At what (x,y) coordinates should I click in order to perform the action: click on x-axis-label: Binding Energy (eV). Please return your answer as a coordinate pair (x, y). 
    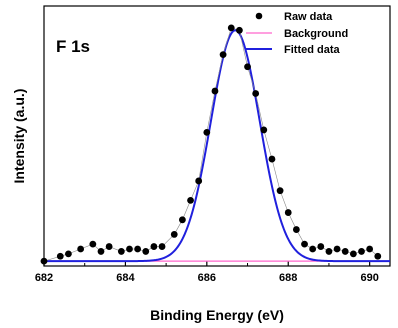
    Looking at the image, I should click on (217, 315).